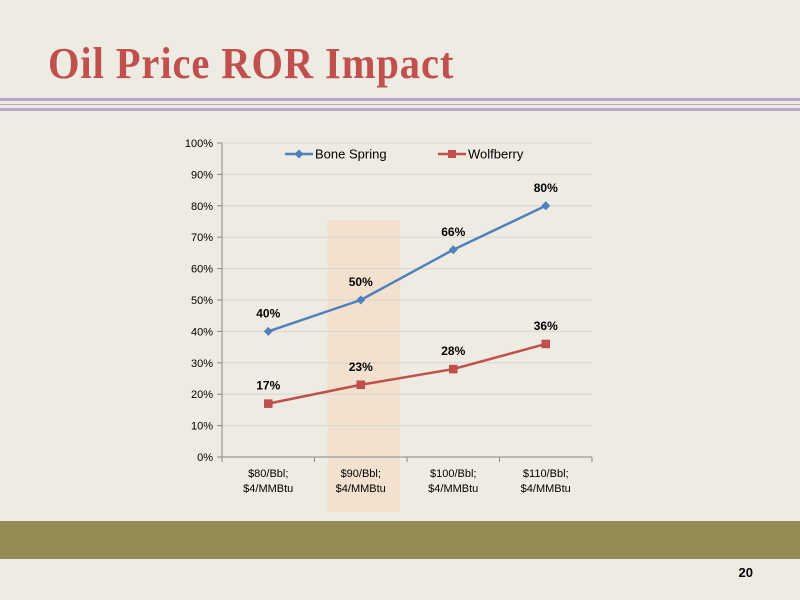 This screenshot has width=800, height=600. Describe the element at coordinates (453, 481) in the screenshot. I see `x-tick-label: $100/Bbl; $4/MMBtu` at that location.